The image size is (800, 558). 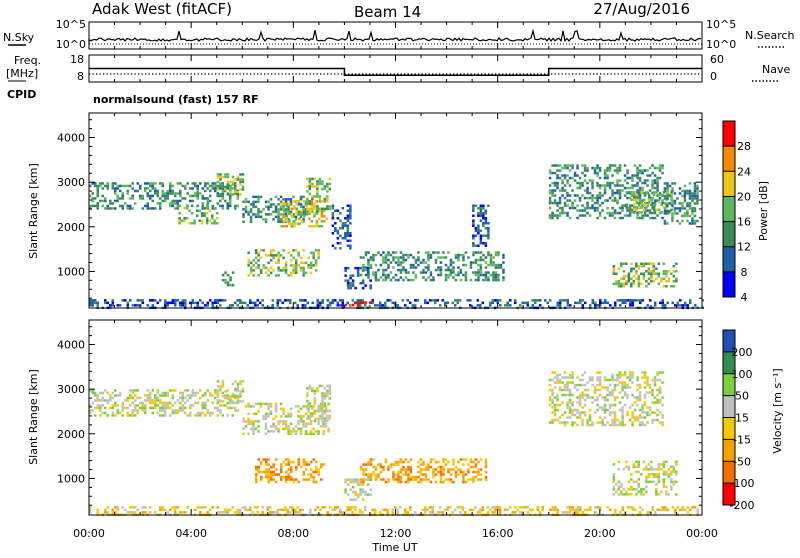 What do you see at coordinates (736, 212) in the screenshot?
I see `power-colorbar: 28 24 20 16 12 8 4` at bounding box center [736, 212].